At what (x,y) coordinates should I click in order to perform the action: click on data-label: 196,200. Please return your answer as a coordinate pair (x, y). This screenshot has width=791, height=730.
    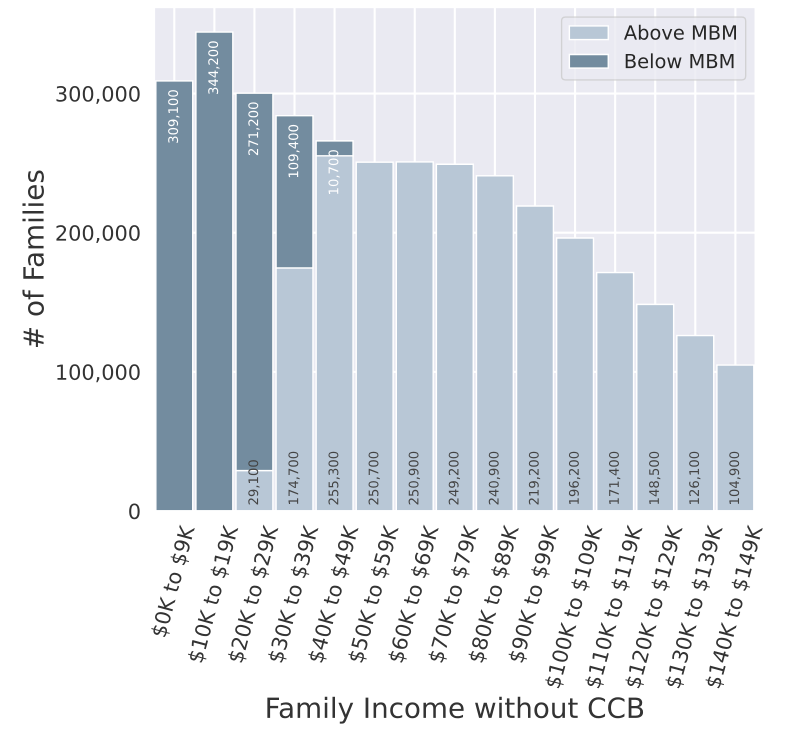
    Looking at the image, I should click on (574, 478).